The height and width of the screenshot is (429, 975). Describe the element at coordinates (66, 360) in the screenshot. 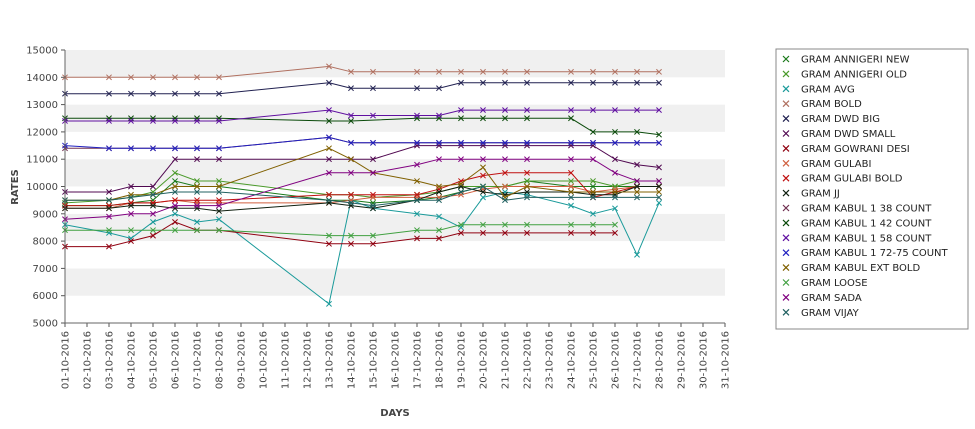

I see `x-tick-label: 01-10-2016` at that location.